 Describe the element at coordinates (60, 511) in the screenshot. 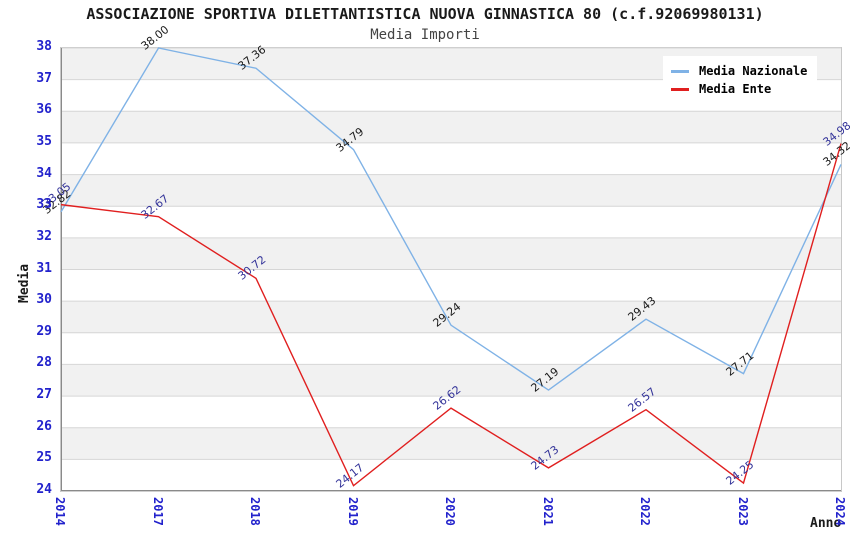

I see `x-tick-label: 2014` at that location.